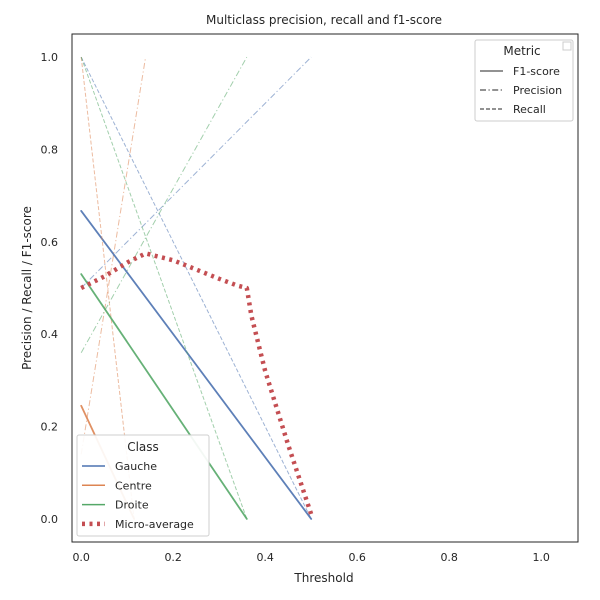 This screenshot has height=600, width=600. Describe the element at coordinates (143, 447) in the screenshot. I see `legend-class-title: Class` at that location.